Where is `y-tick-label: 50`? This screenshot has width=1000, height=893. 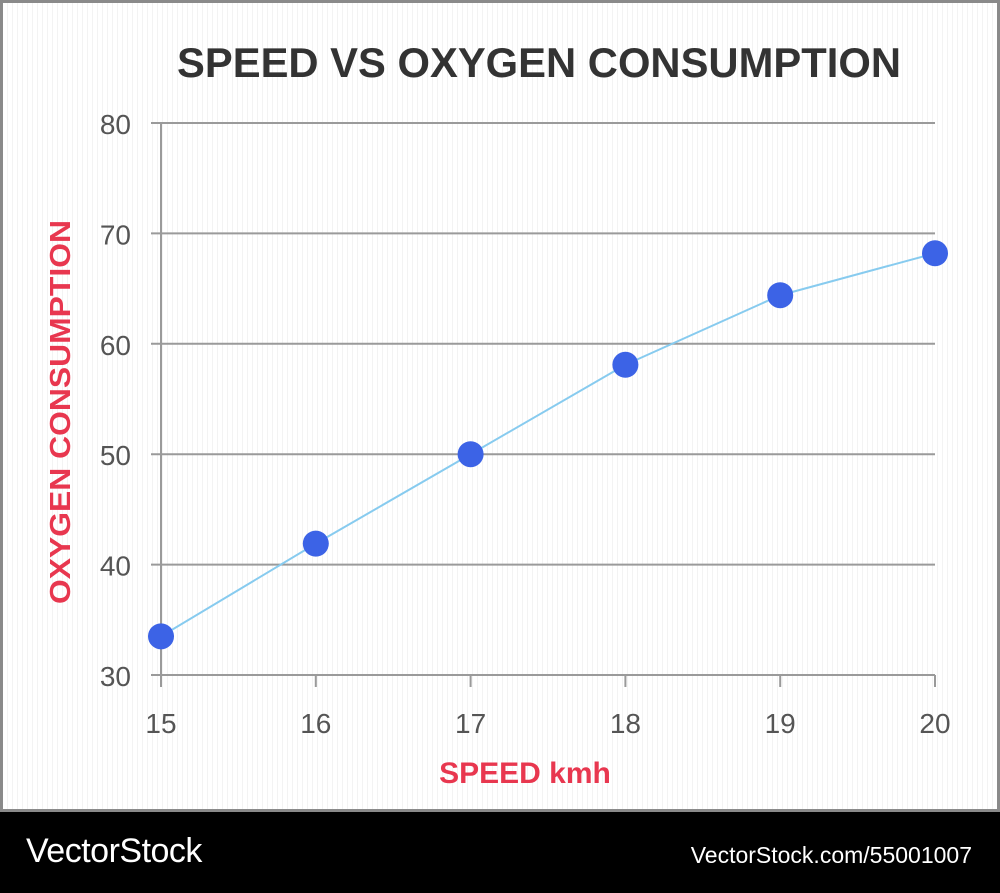 y-tick-label: 50 is located at coordinates (115, 455).